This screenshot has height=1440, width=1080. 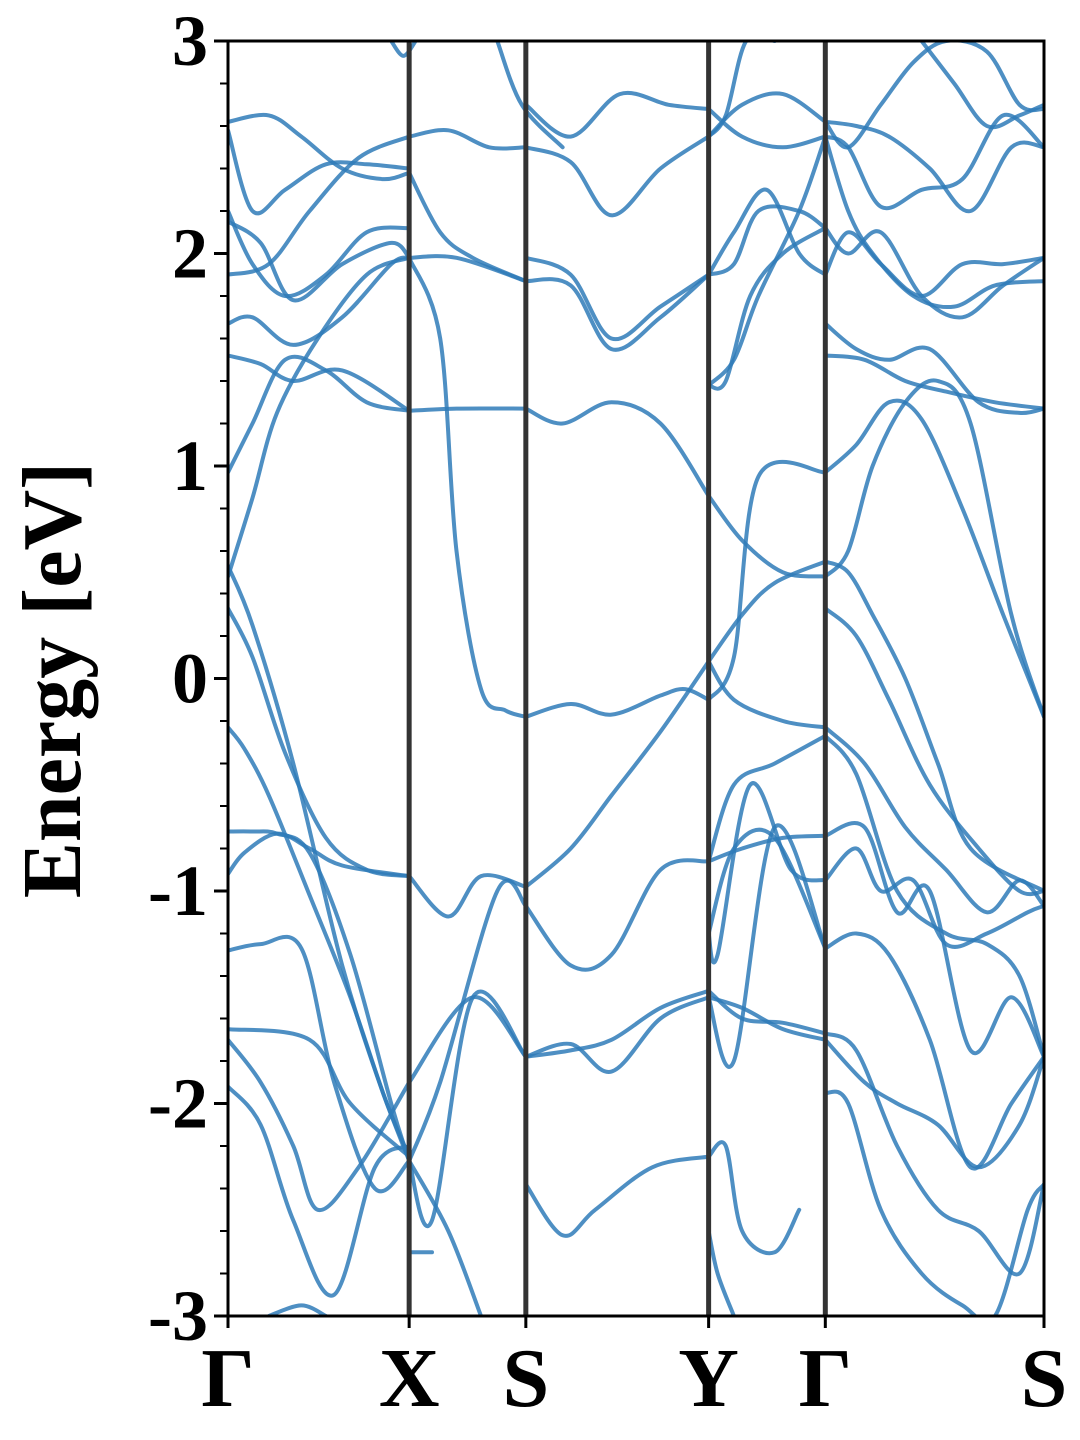 What do you see at coordinates (825, 1378) in the screenshot?
I see `x-tick-label-4: Γ` at bounding box center [825, 1378].